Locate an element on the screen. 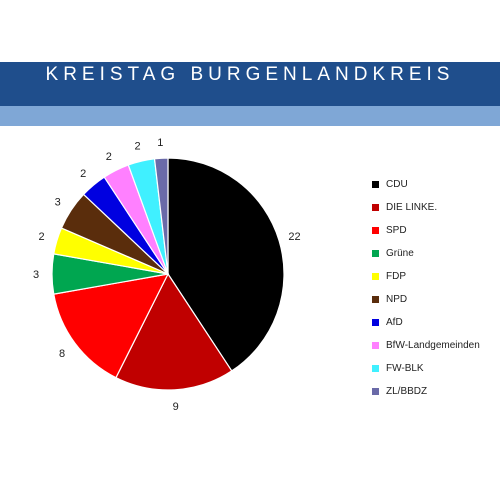 This screenshot has width=500, height=500. legend-label: FW-BLK is located at coordinates (405, 368).